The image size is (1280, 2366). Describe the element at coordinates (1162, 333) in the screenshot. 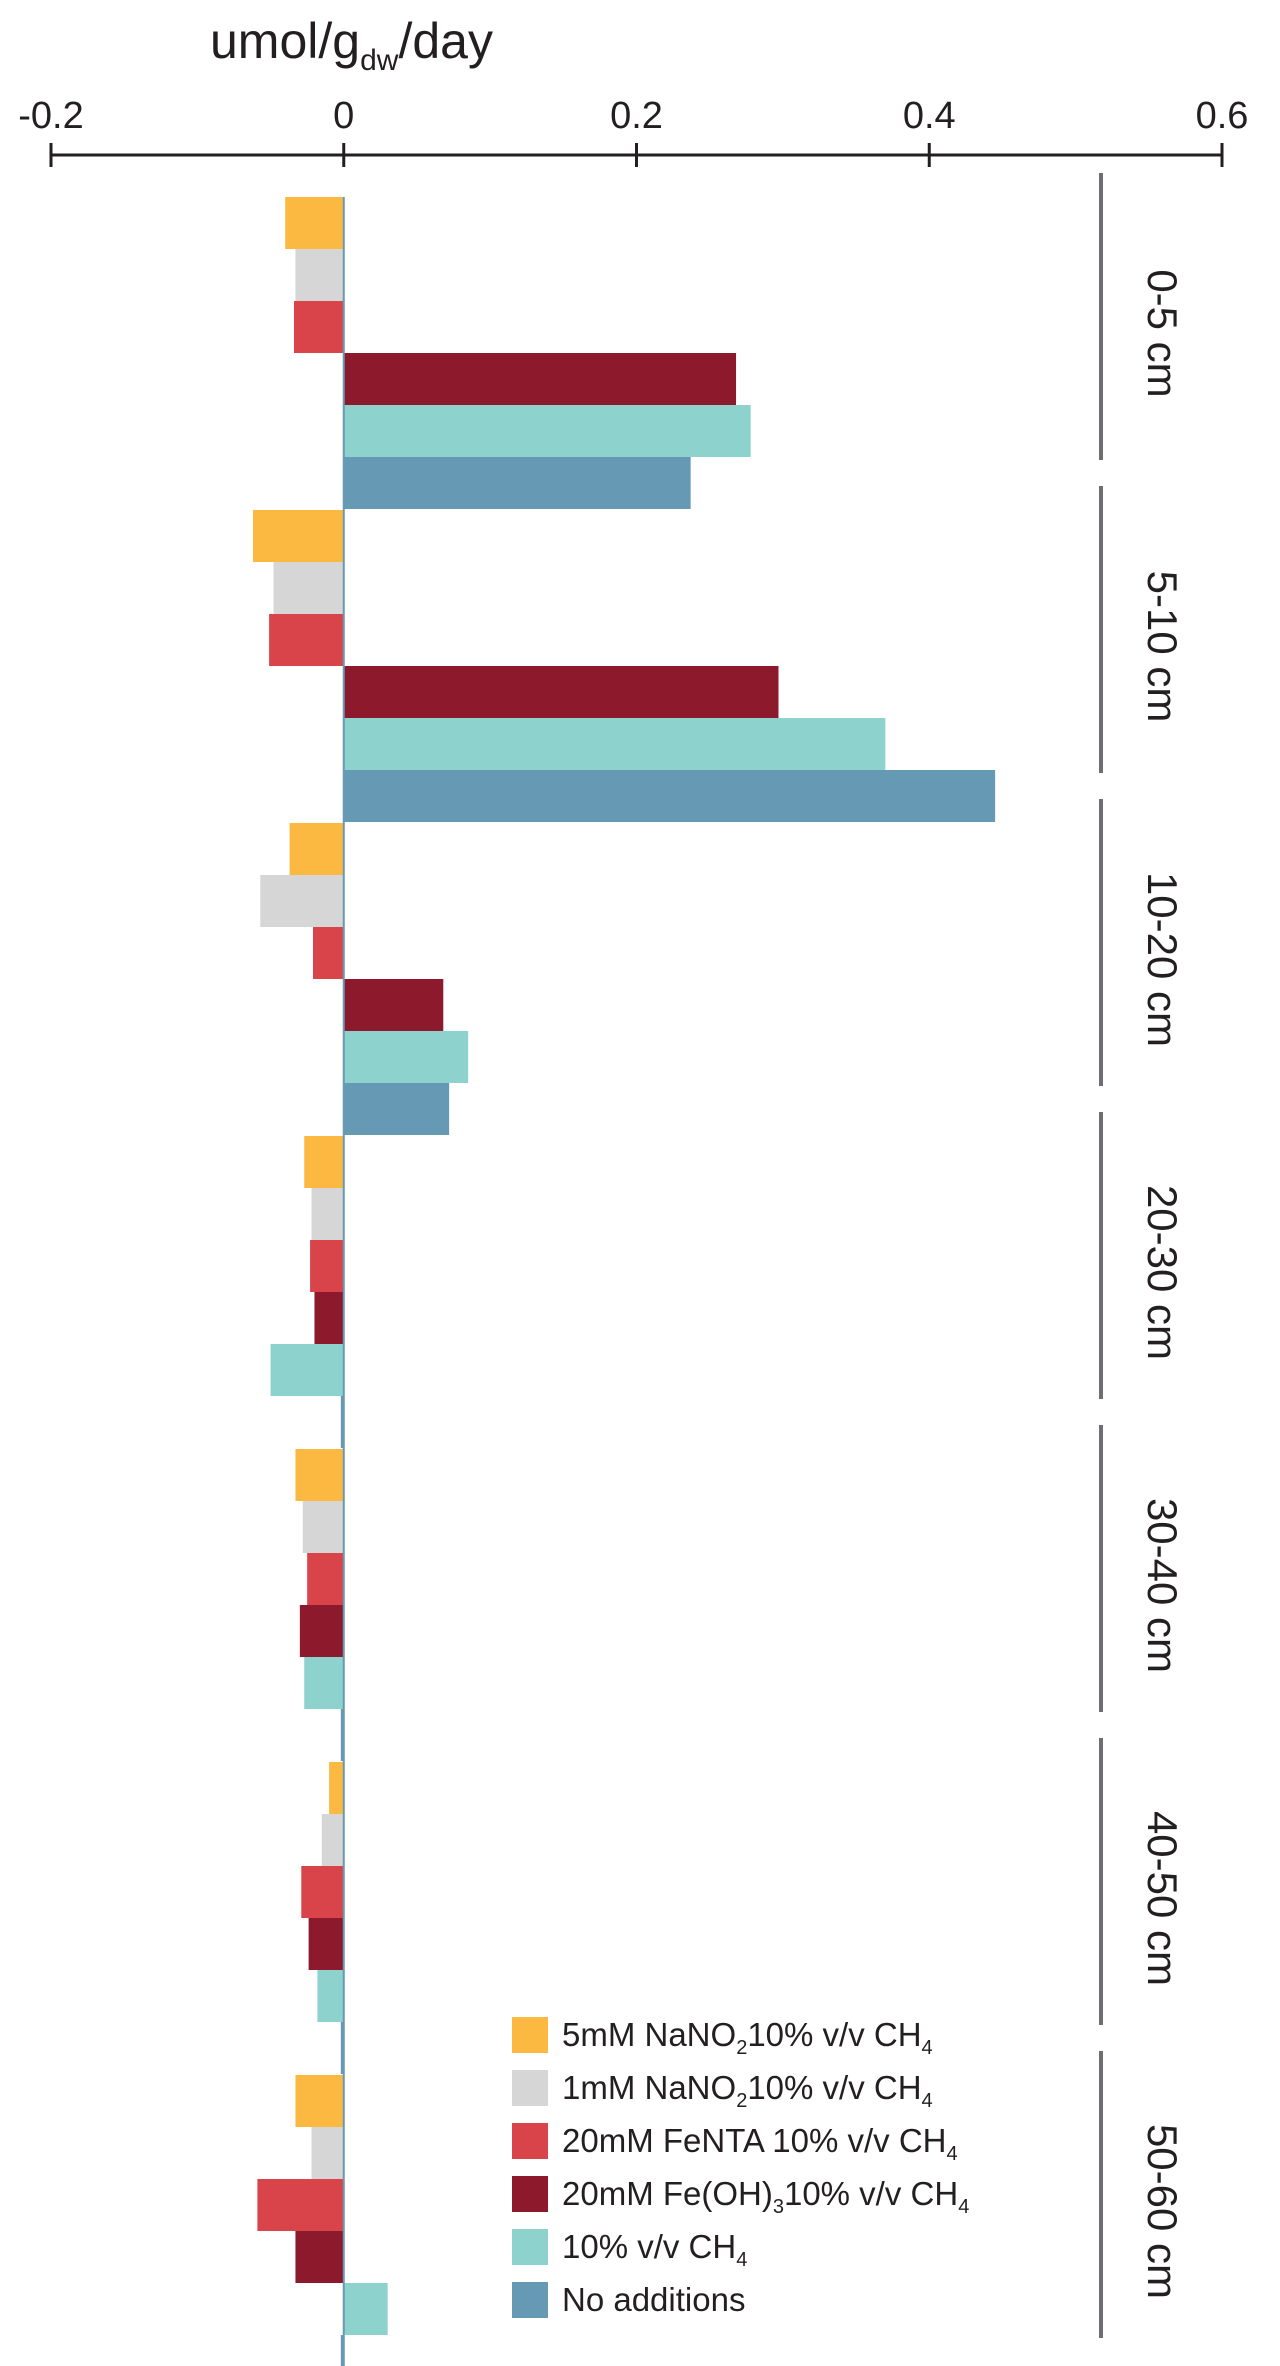

I see `category-label: 0-5 cm` at that location.